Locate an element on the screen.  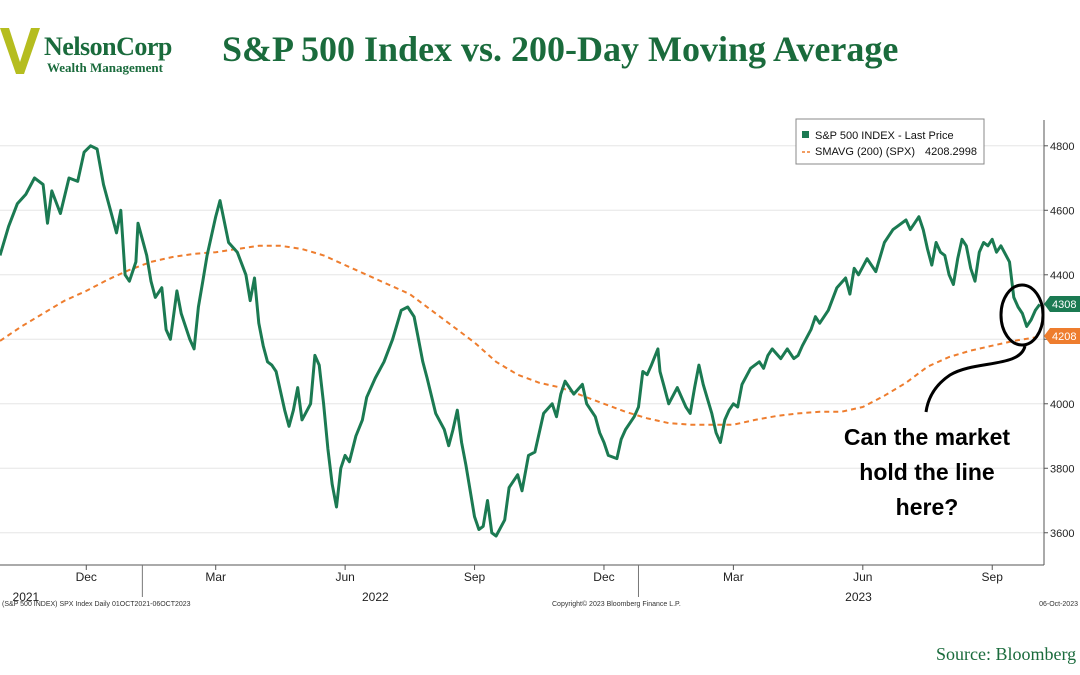
logo-subtitle: Wealth Management is located at coordinates (105, 67).